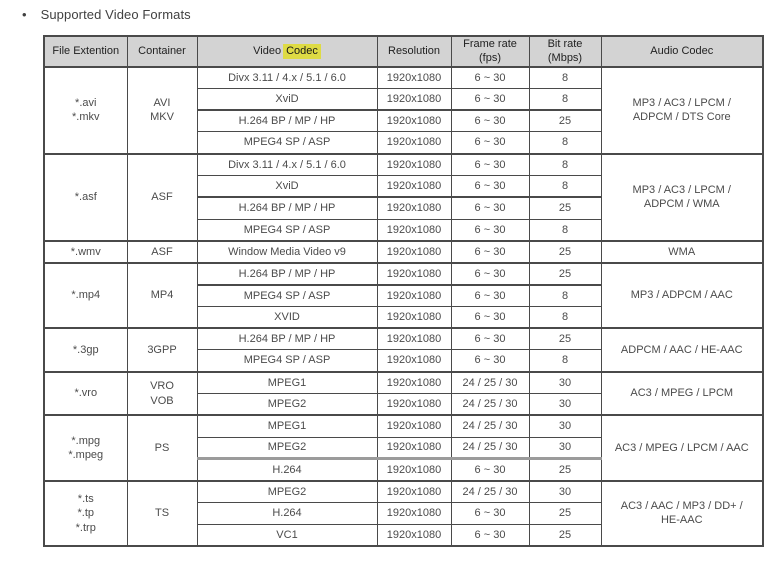 This screenshot has height=562, width=768. What do you see at coordinates (302, 52) in the screenshot?
I see `video-codec-highlight: Codec` at bounding box center [302, 52].